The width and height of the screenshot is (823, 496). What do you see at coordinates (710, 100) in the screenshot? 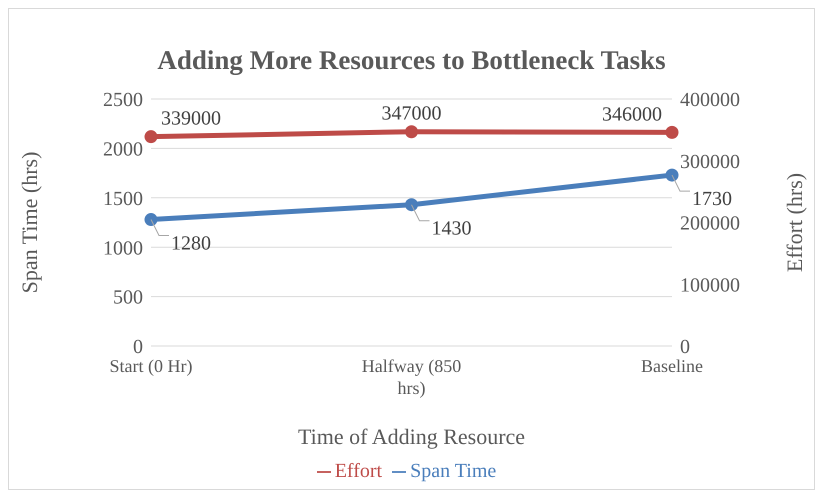
I see `y2-tick-label: 400000` at bounding box center [710, 100].